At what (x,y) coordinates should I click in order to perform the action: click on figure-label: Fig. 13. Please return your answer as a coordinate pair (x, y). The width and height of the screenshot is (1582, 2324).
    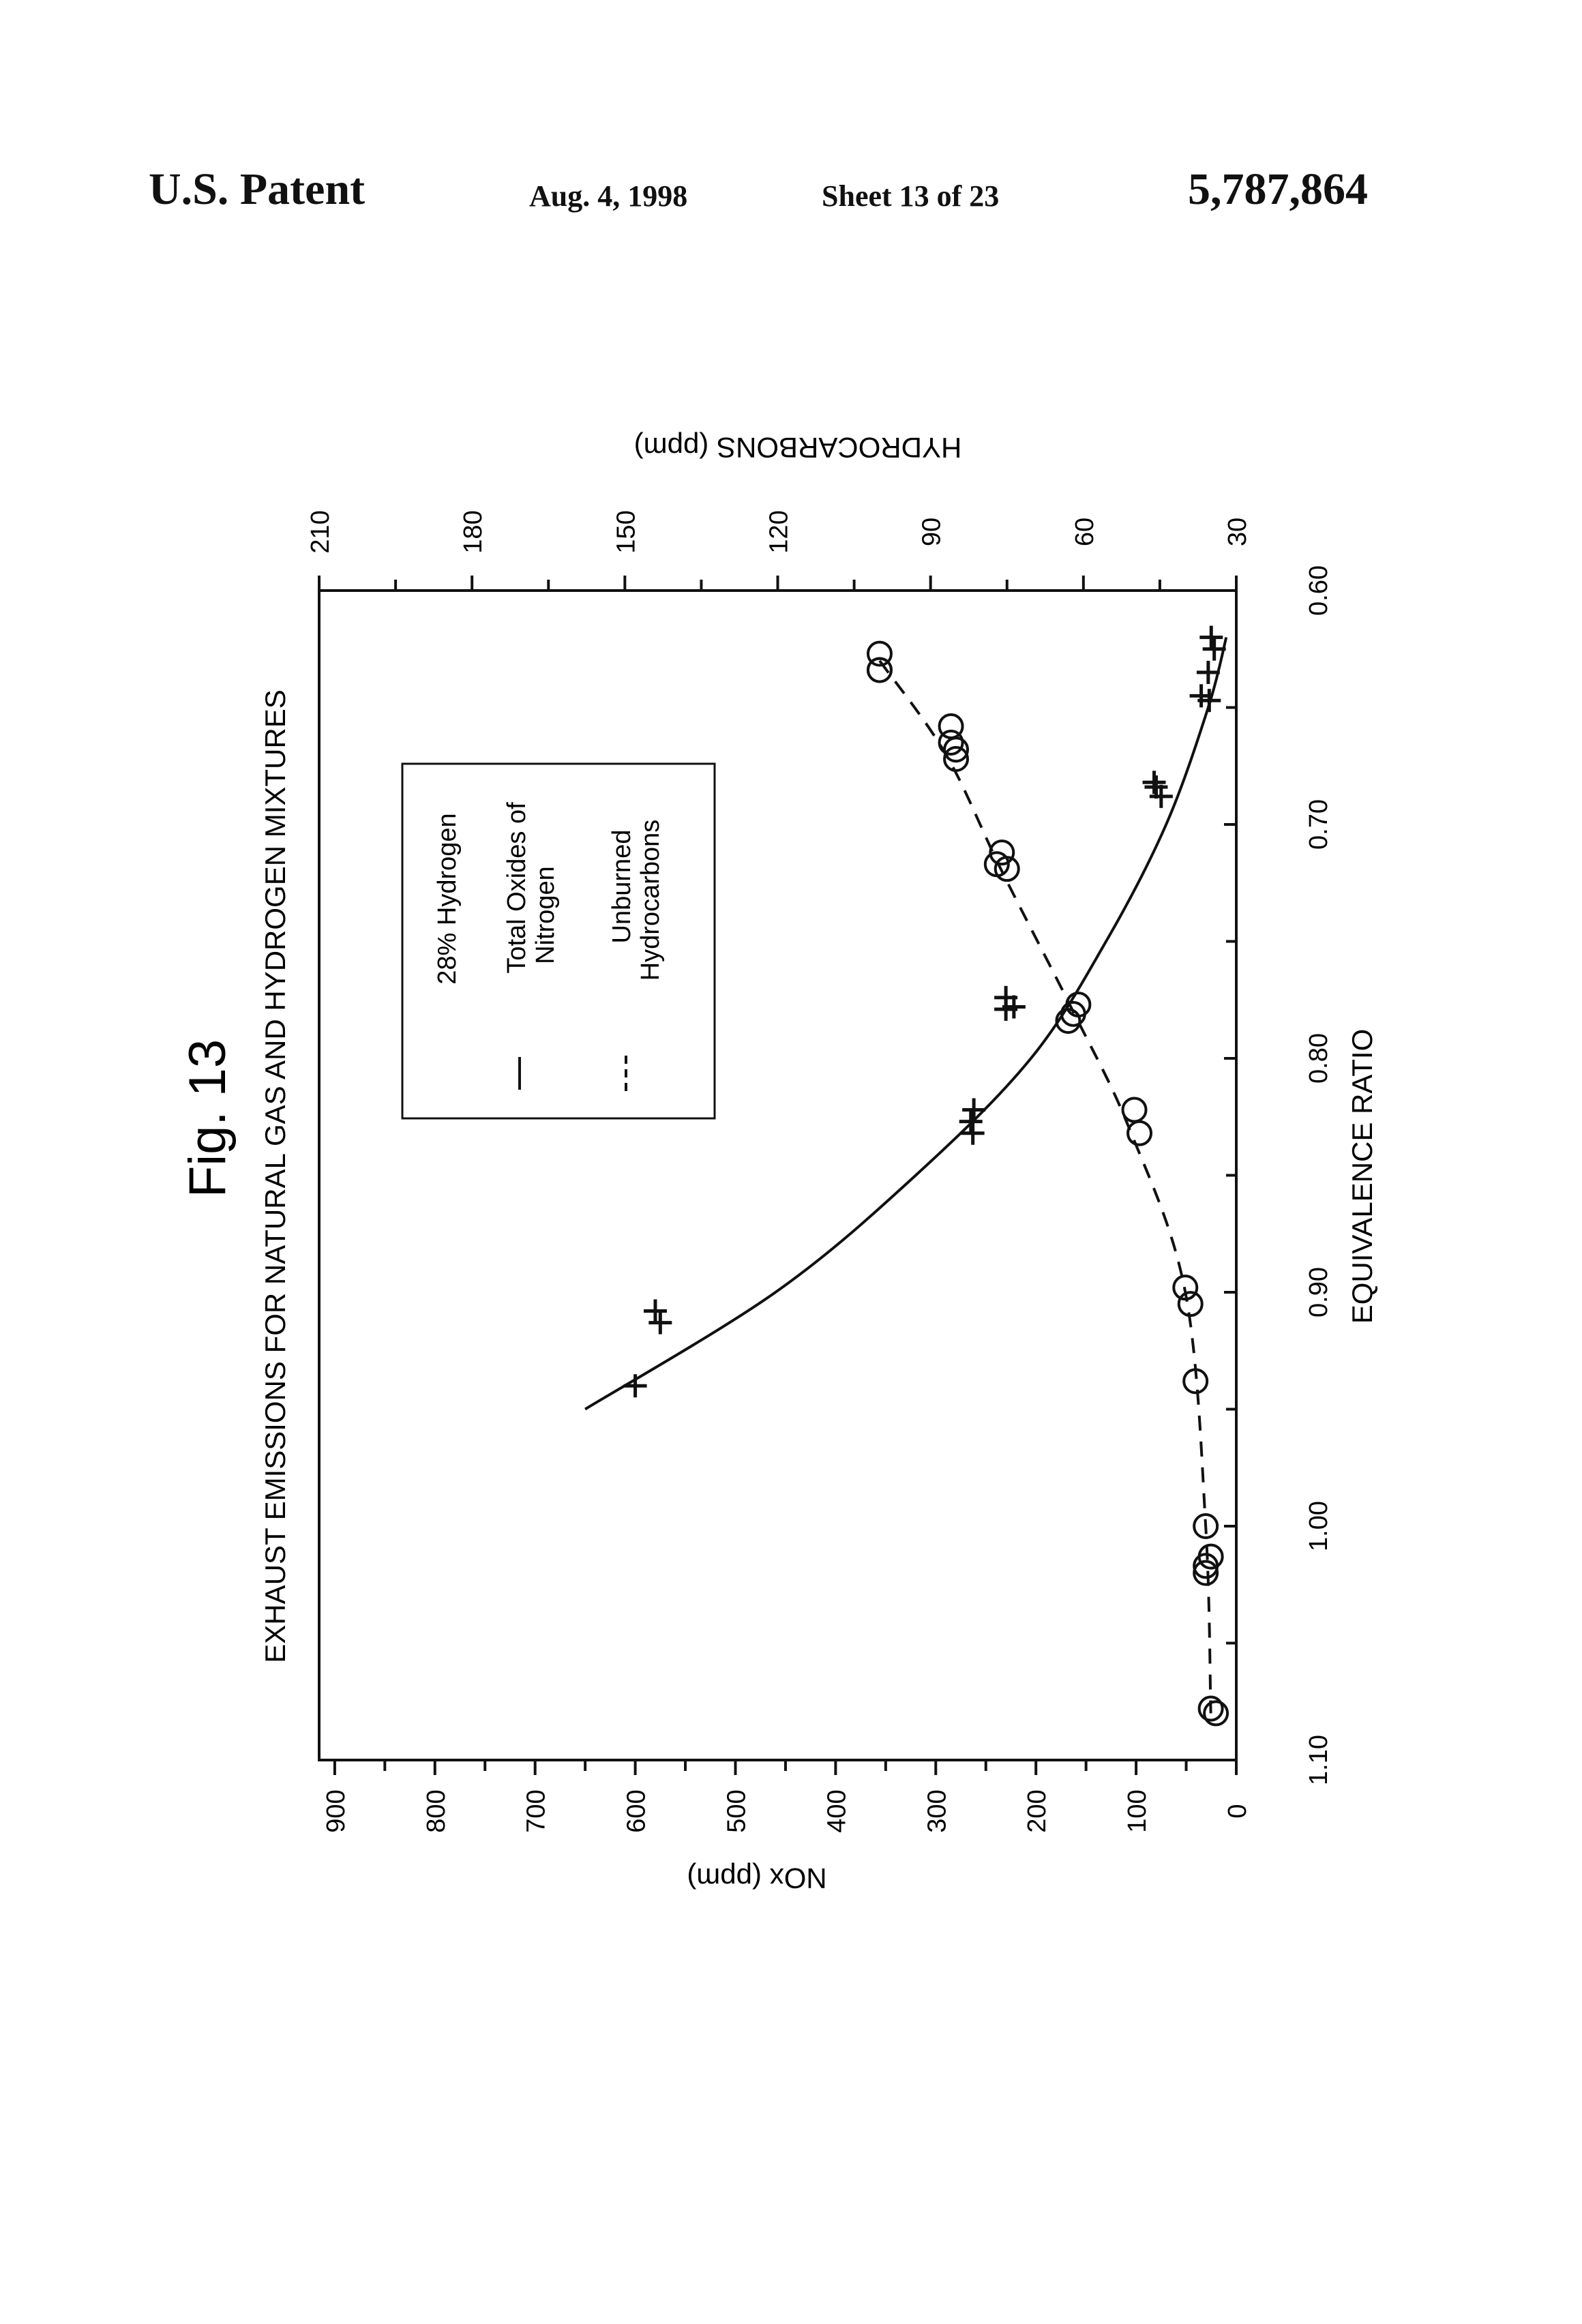
    Looking at the image, I should click on (208, 1118).